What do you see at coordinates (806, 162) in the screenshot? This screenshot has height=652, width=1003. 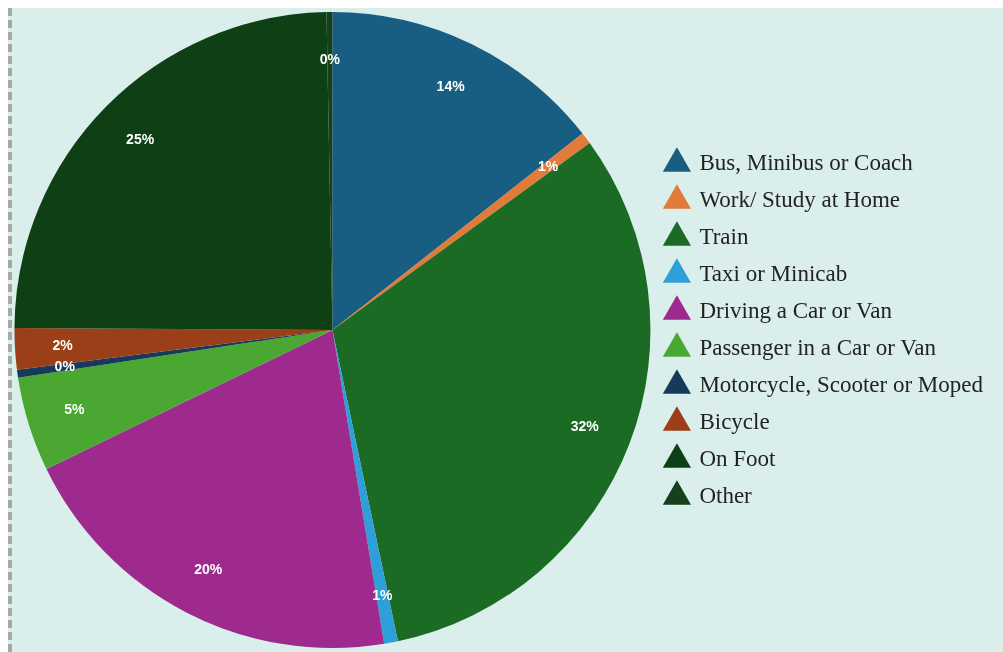 I see `legend-label: Bus, Minibus or Coach` at bounding box center [806, 162].